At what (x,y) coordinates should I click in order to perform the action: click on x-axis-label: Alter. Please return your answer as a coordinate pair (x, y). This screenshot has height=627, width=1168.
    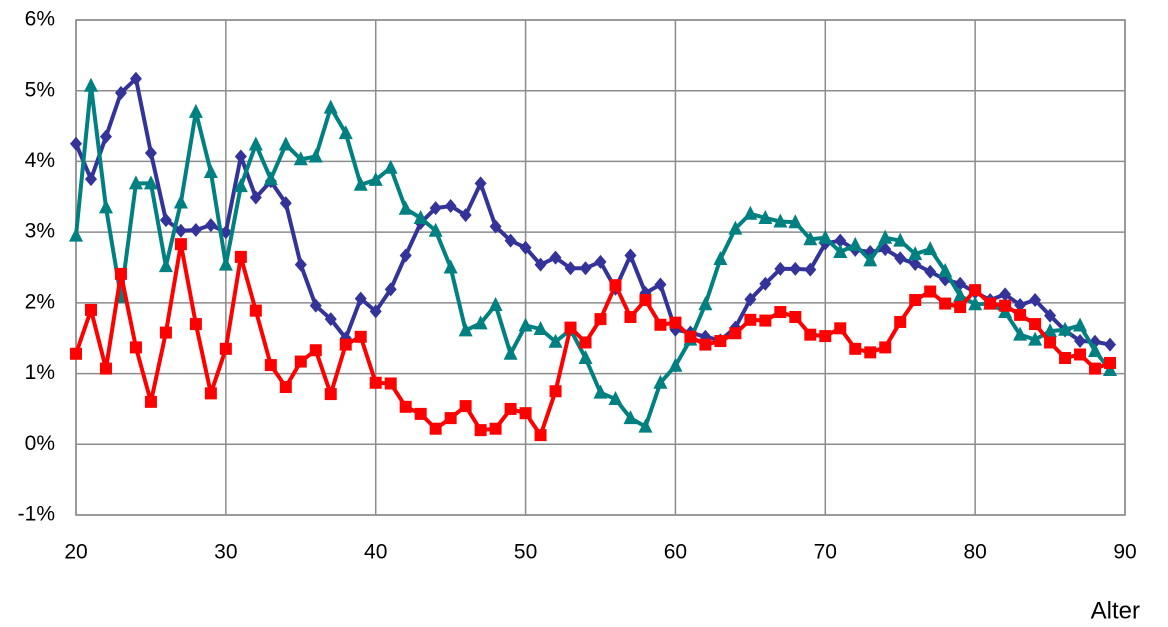
    Looking at the image, I should click on (1115, 610).